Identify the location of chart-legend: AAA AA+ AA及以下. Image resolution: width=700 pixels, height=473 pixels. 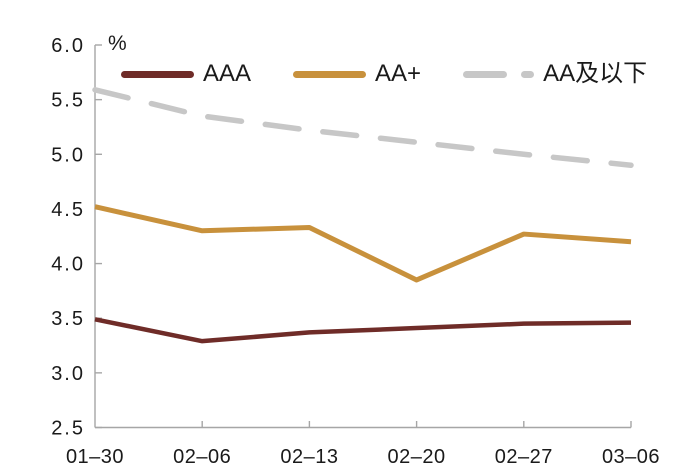
(384, 74).